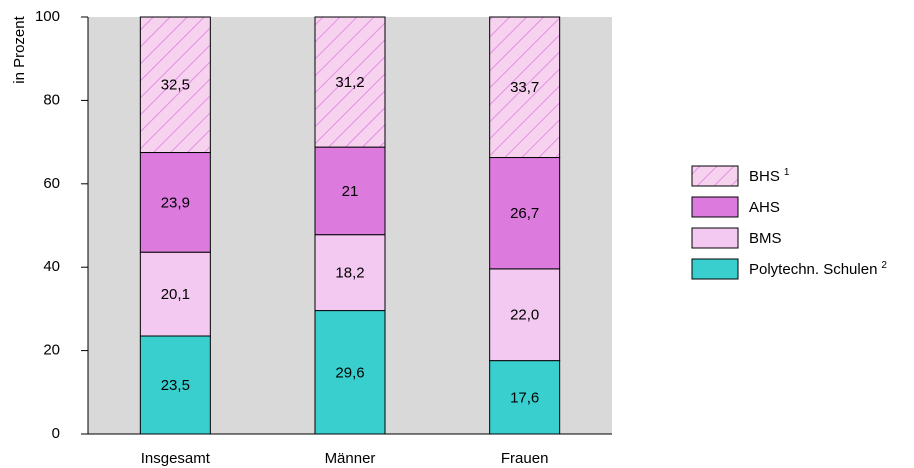 This screenshot has width=914, height=468. Describe the element at coordinates (176, 458) in the screenshot. I see `x-tick-label: Insgesamt` at that location.